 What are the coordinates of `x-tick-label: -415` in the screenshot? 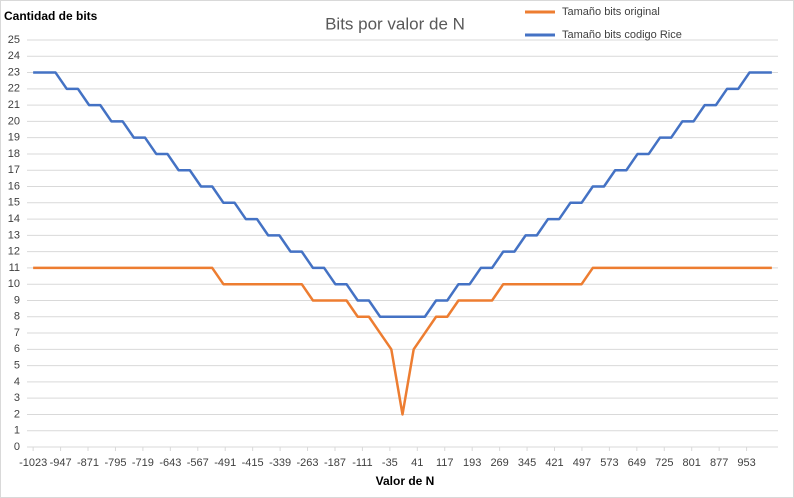 It's located at (253, 463).